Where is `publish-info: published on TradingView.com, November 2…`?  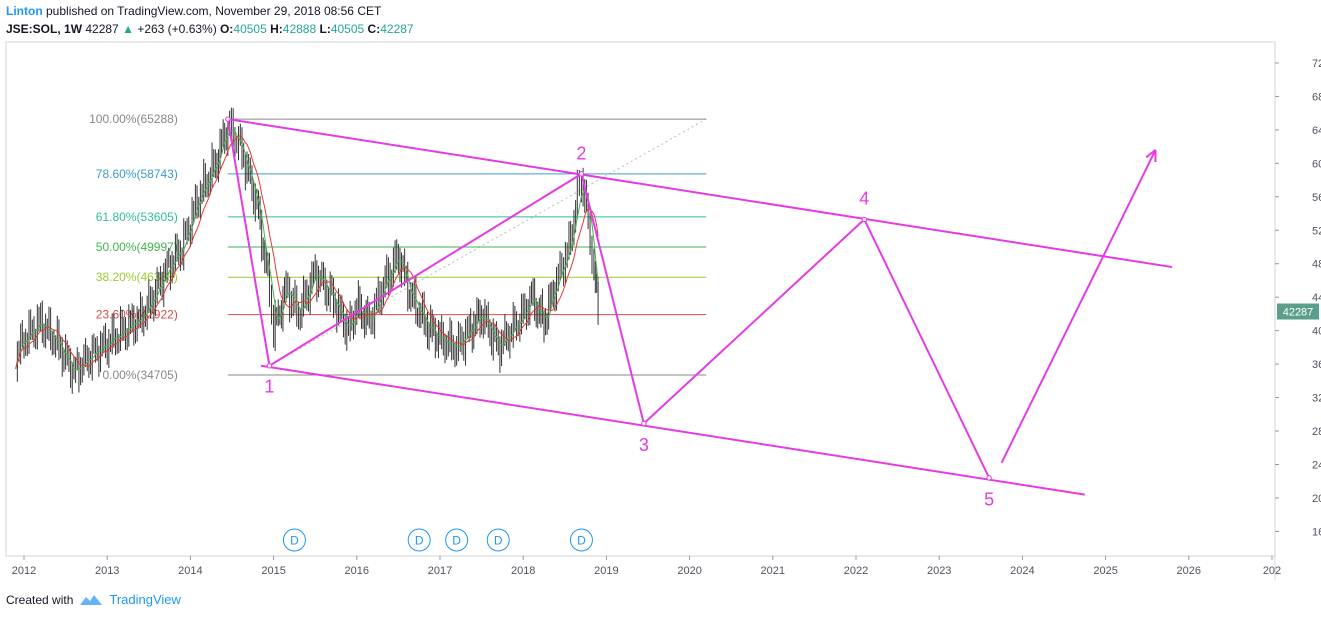
publish-info: published on TradingView.com, November 2… is located at coordinates (214, 11).